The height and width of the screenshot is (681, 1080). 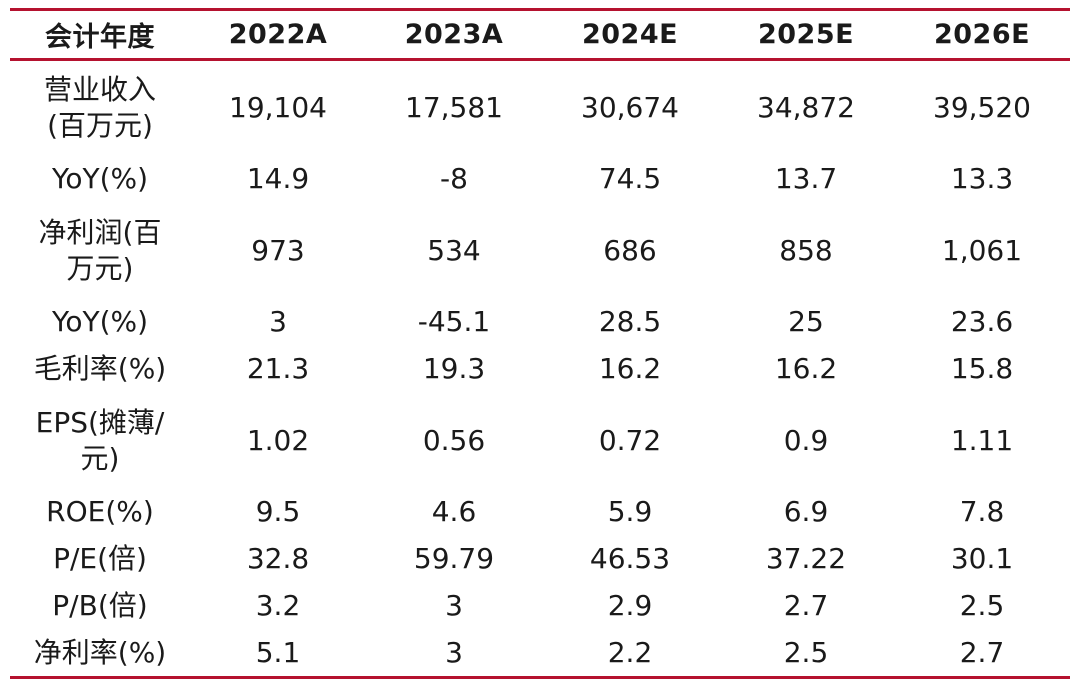 I want to click on table-cell: 74.5, so click(x=630, y=178).